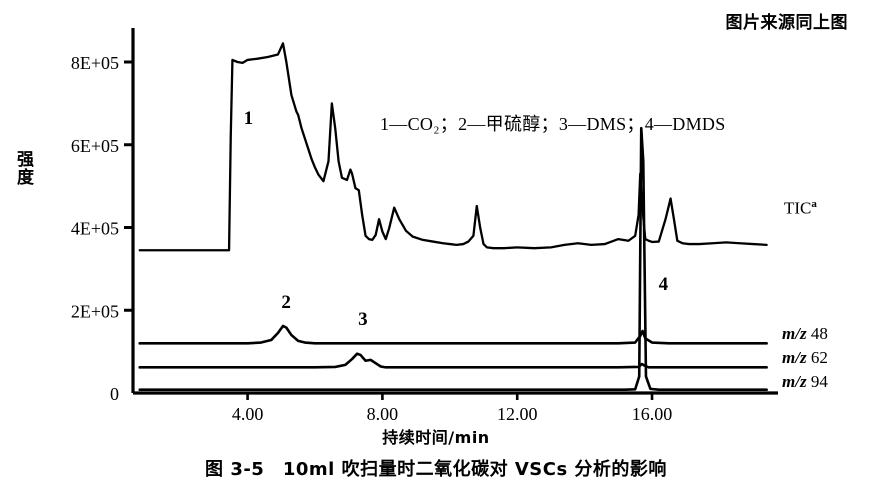  What do you see at coordinates (436, 437) in the screenshot?
I see `x-axis-title: 持续时间/min` at bounding box center [436, 437].